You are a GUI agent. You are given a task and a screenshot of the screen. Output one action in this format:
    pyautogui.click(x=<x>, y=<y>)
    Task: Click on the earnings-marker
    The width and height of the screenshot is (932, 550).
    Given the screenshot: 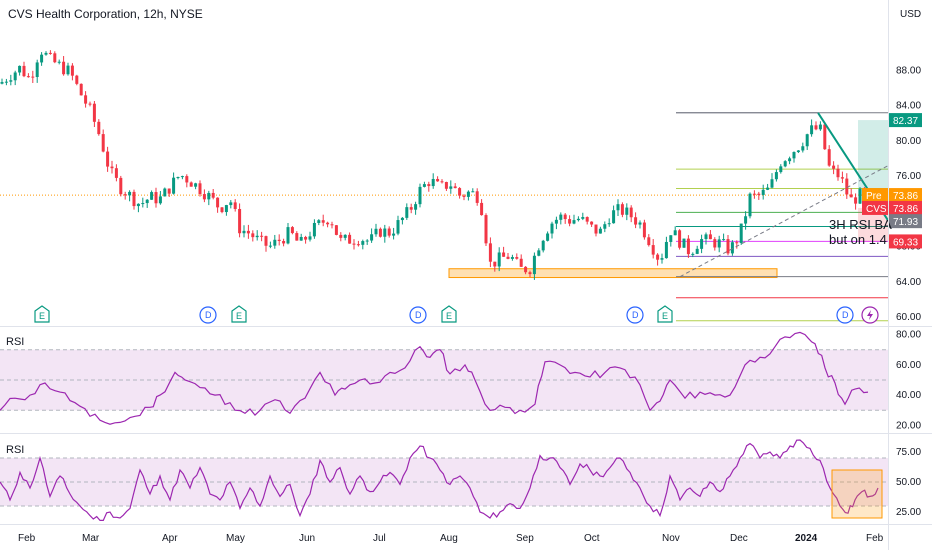 What is the action you would take?
    pyautogui.click(x=42, y=314)
    